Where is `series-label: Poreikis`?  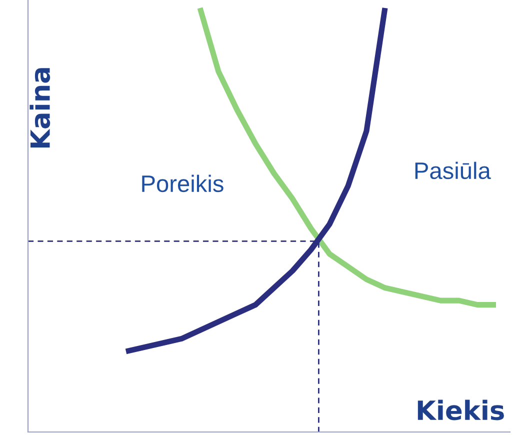 series-label: Poreikis is located at coordinates (183, 183).